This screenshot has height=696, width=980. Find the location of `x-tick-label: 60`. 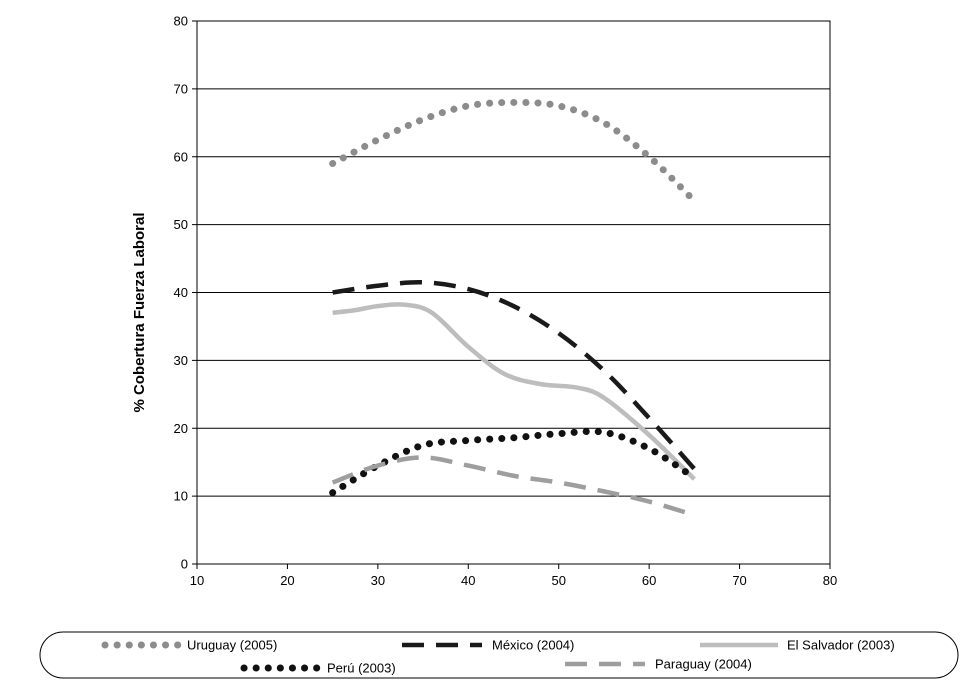

x-tick-label: 60 is located at coordinates (649, 580).